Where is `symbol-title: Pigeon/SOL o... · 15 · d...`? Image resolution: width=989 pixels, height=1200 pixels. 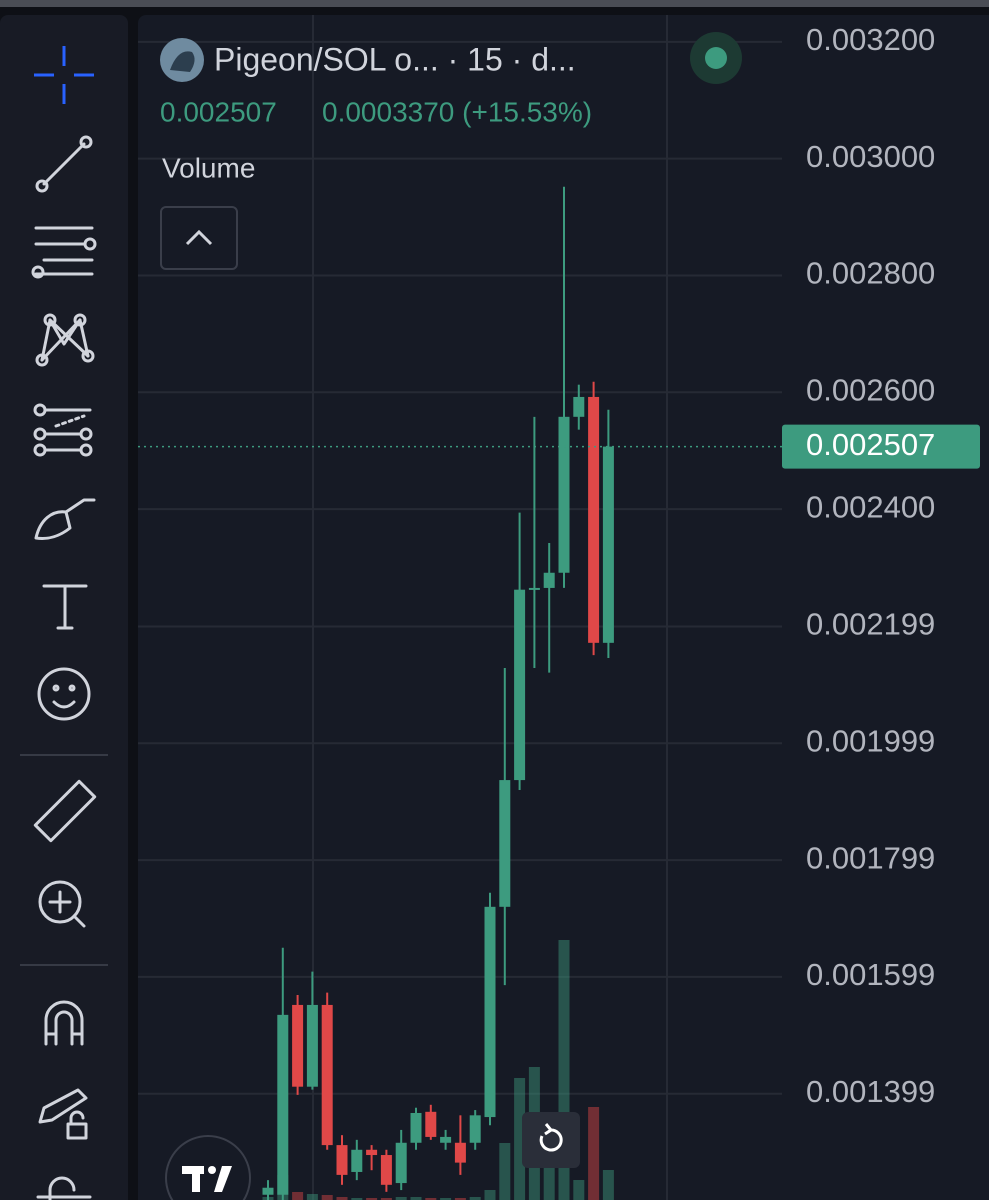 symbol-title: Pigeon/SOL o... · 15 · d... is located at coordinates (395, 59).